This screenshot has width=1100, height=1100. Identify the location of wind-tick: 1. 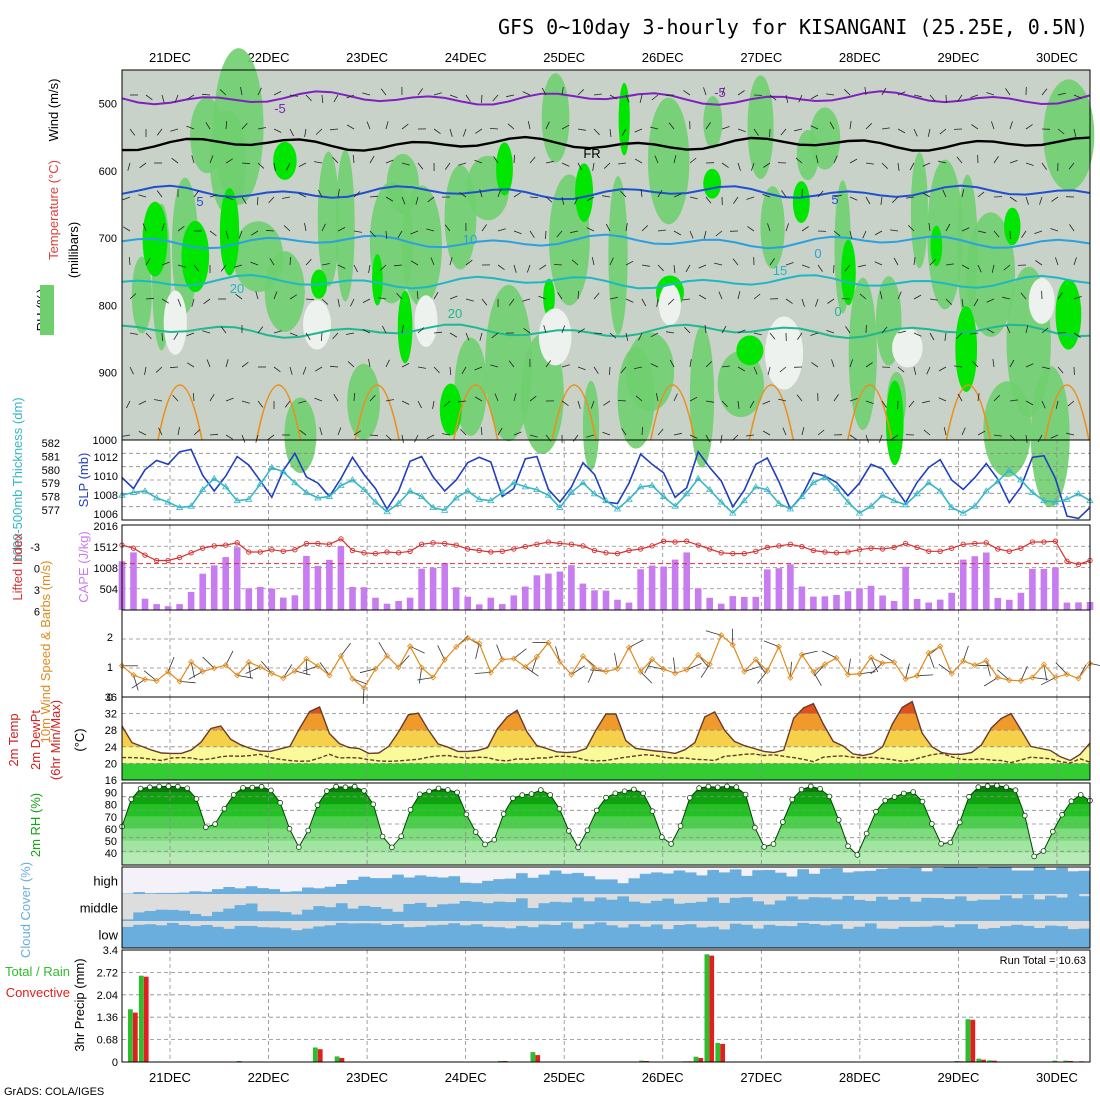
(110, 668).